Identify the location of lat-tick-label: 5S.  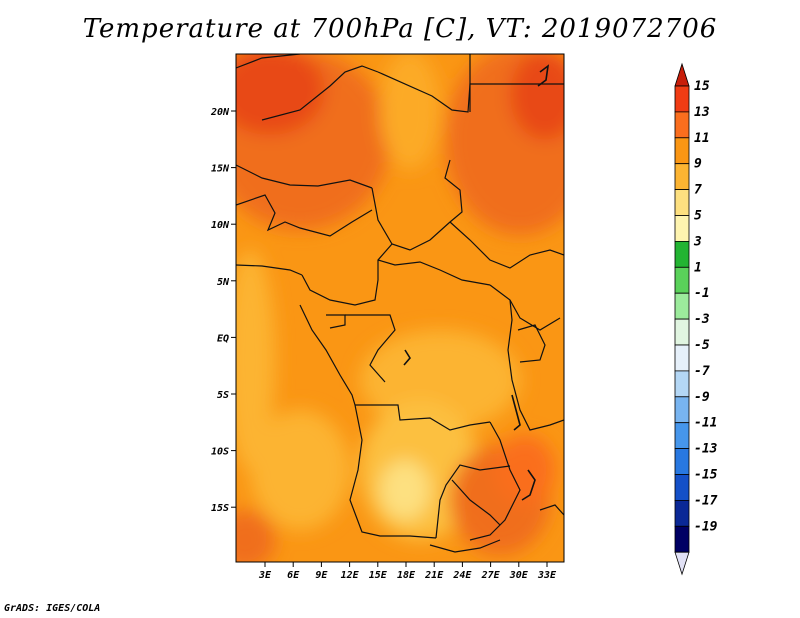
(223, 395).